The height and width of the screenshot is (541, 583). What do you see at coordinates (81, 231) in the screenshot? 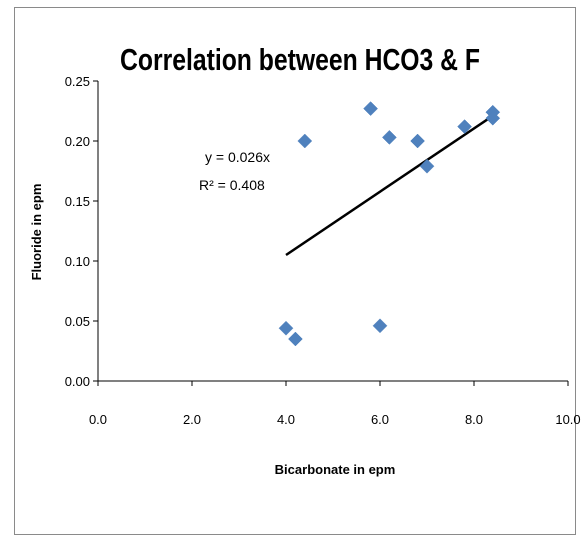
I see `y-tick-labels: 0.00 0.05 0.10 0.15 0.20 0.25` at bounding box center [81, 231].